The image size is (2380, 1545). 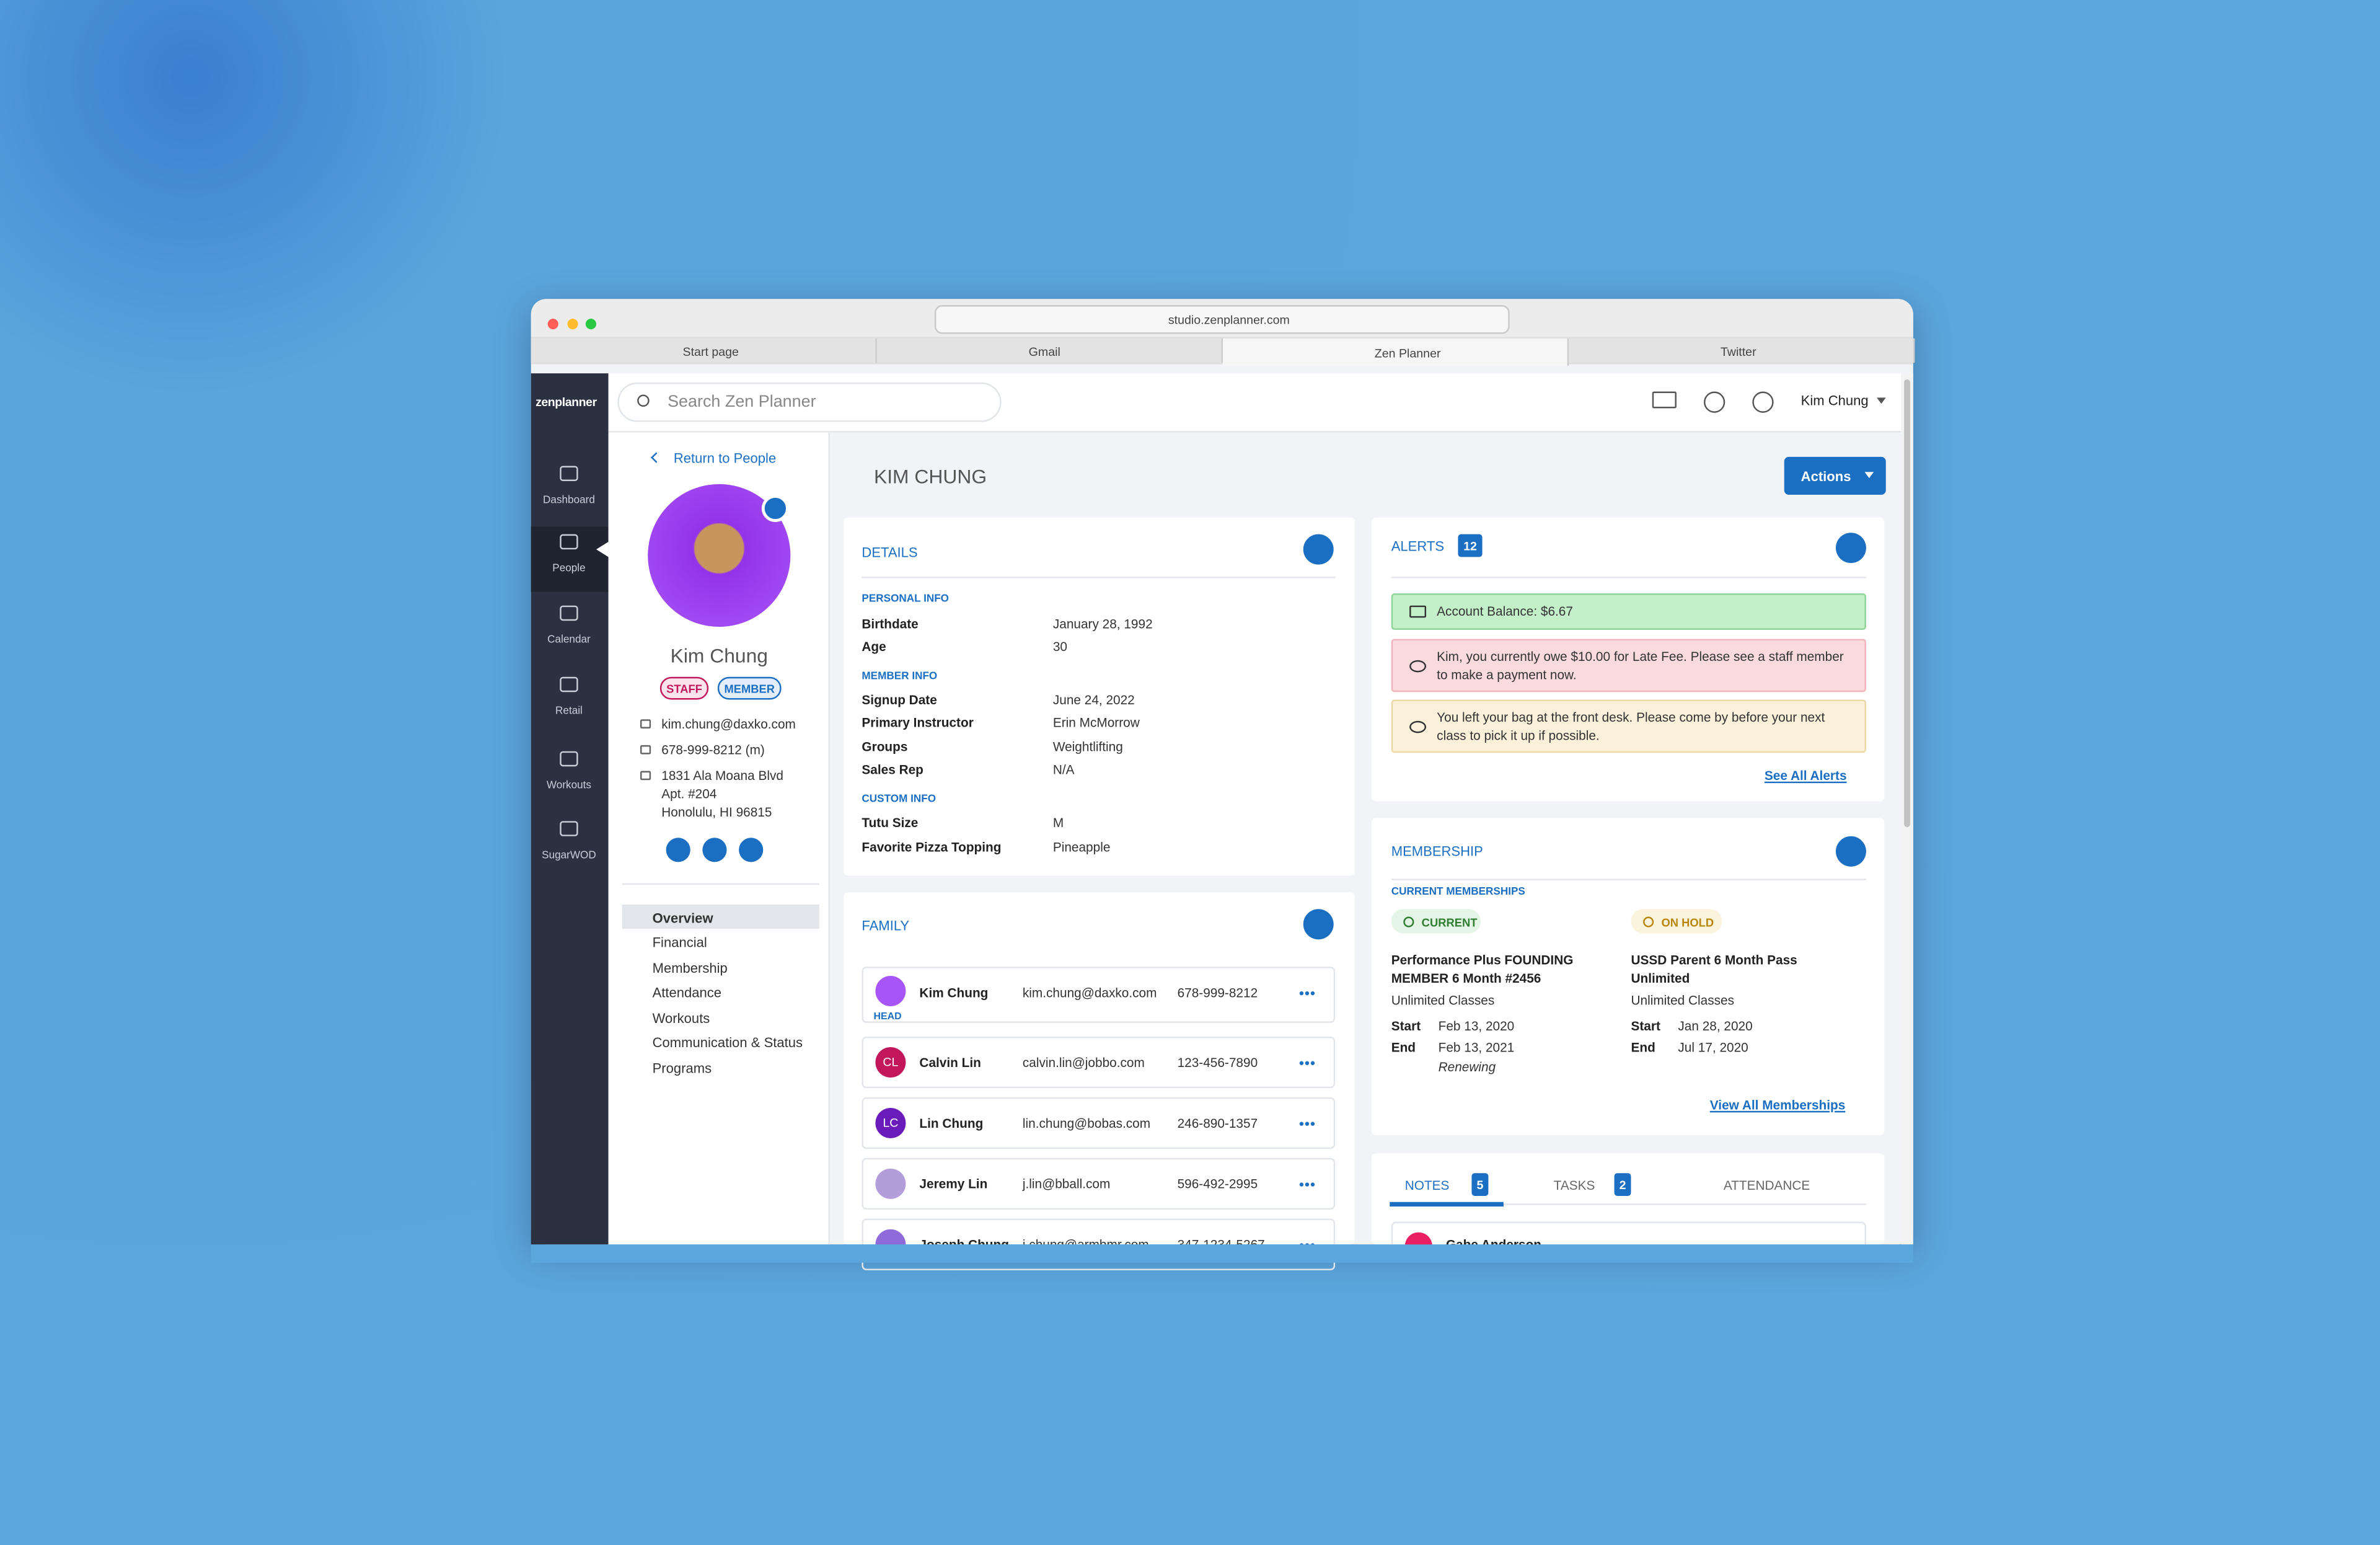 I want to click on field-label: Favorite Pizza Topping, so click(x=932, y=846).